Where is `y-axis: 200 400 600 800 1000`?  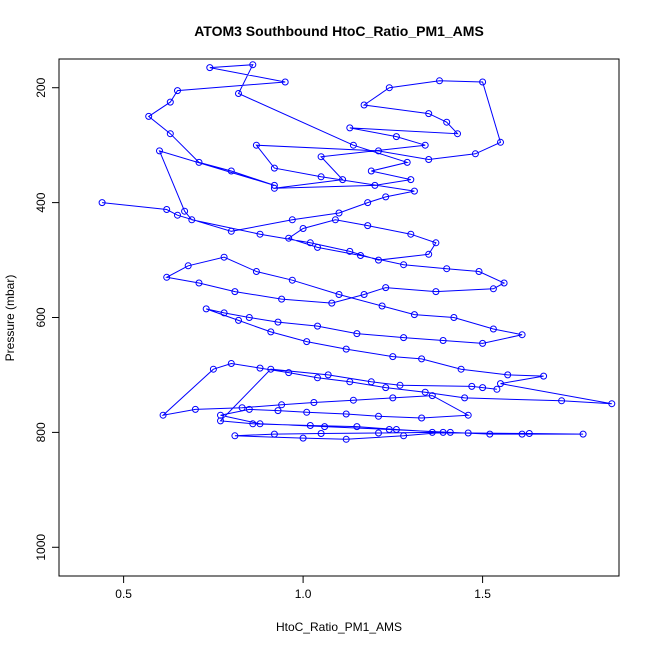
y-axis: 200 400 600 800 1000 is located at coordinates (46, 319).